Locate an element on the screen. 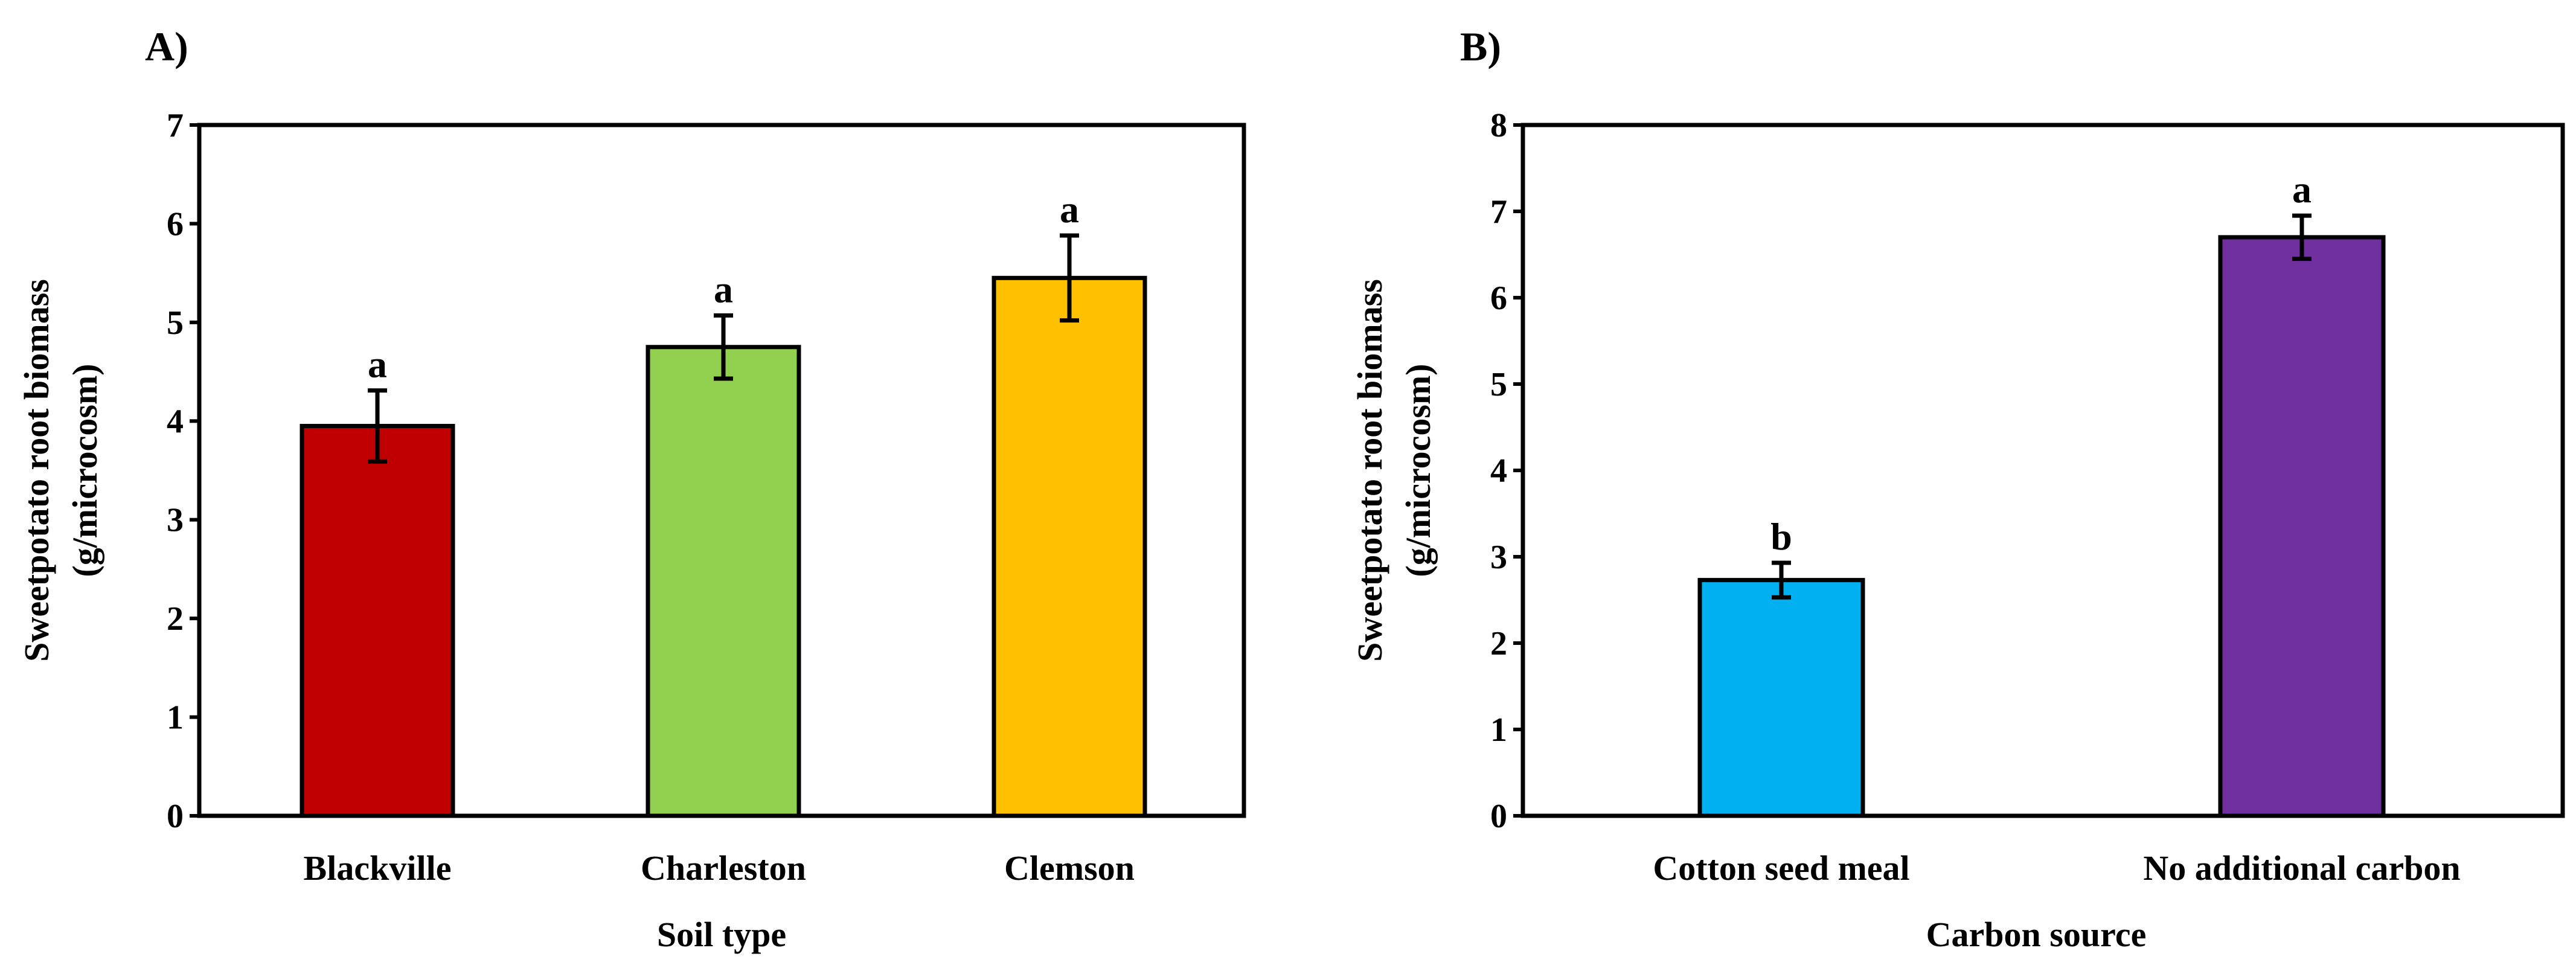  panel-a-y-axis-title-line2: (g/microcosm) is located at coordinates (84, 470).